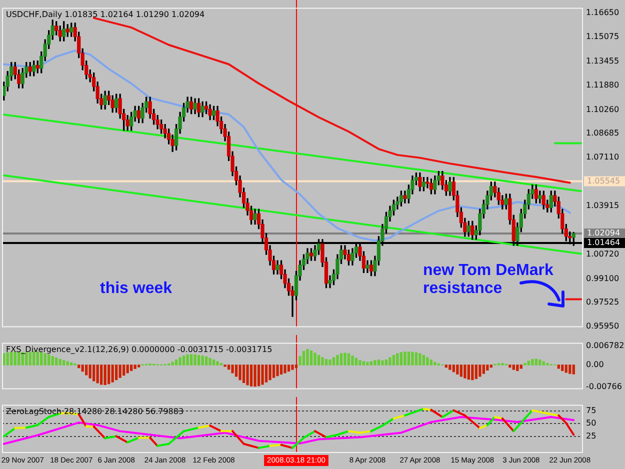  I want to click on y-tick-label: 1.07110, so click(603, 157).